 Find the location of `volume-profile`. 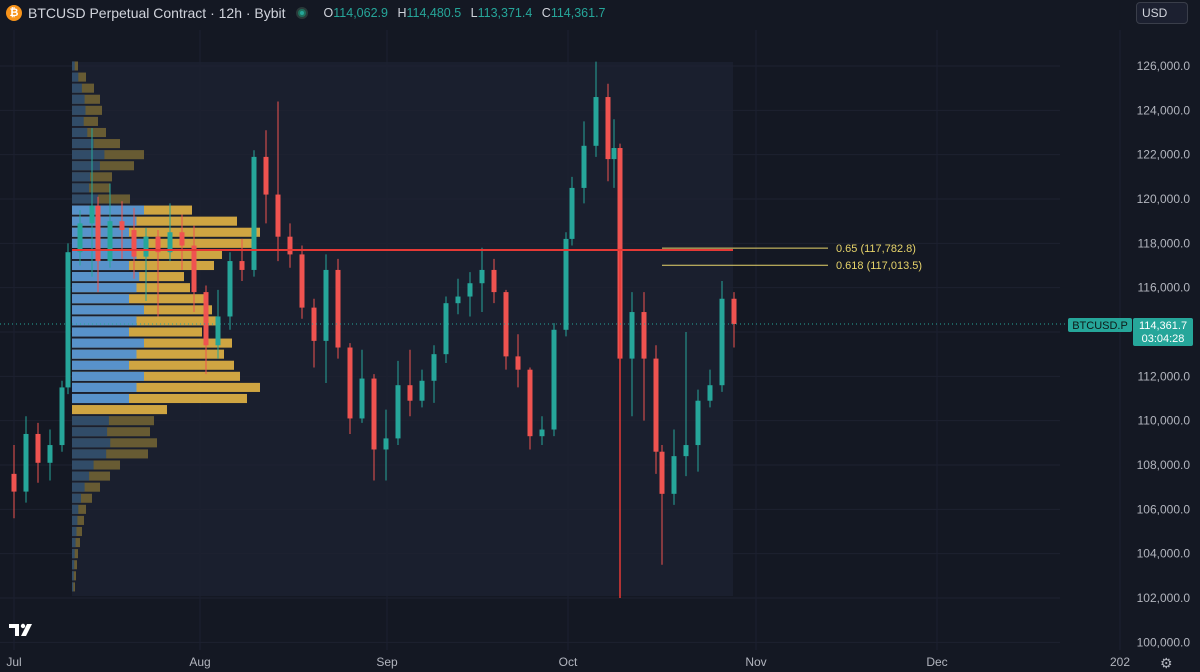

volume-profile is located at coordinates (166, 326).